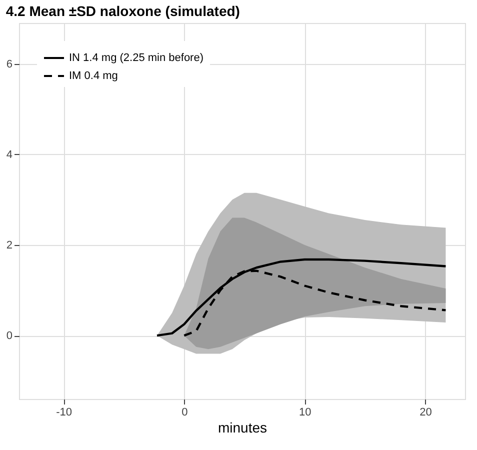 This screenshot has height=450, width=477. What do you see at coordinates (93, 76) in the screenshot?
I see `legend-label: IM 0.4 mg` at bounding box center [93, 76].